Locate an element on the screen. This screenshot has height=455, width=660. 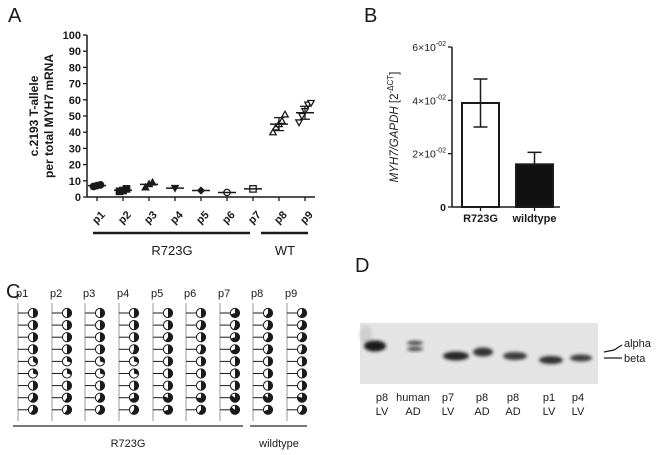
x-tick-label: p8 is located at coordinates (281, 218).